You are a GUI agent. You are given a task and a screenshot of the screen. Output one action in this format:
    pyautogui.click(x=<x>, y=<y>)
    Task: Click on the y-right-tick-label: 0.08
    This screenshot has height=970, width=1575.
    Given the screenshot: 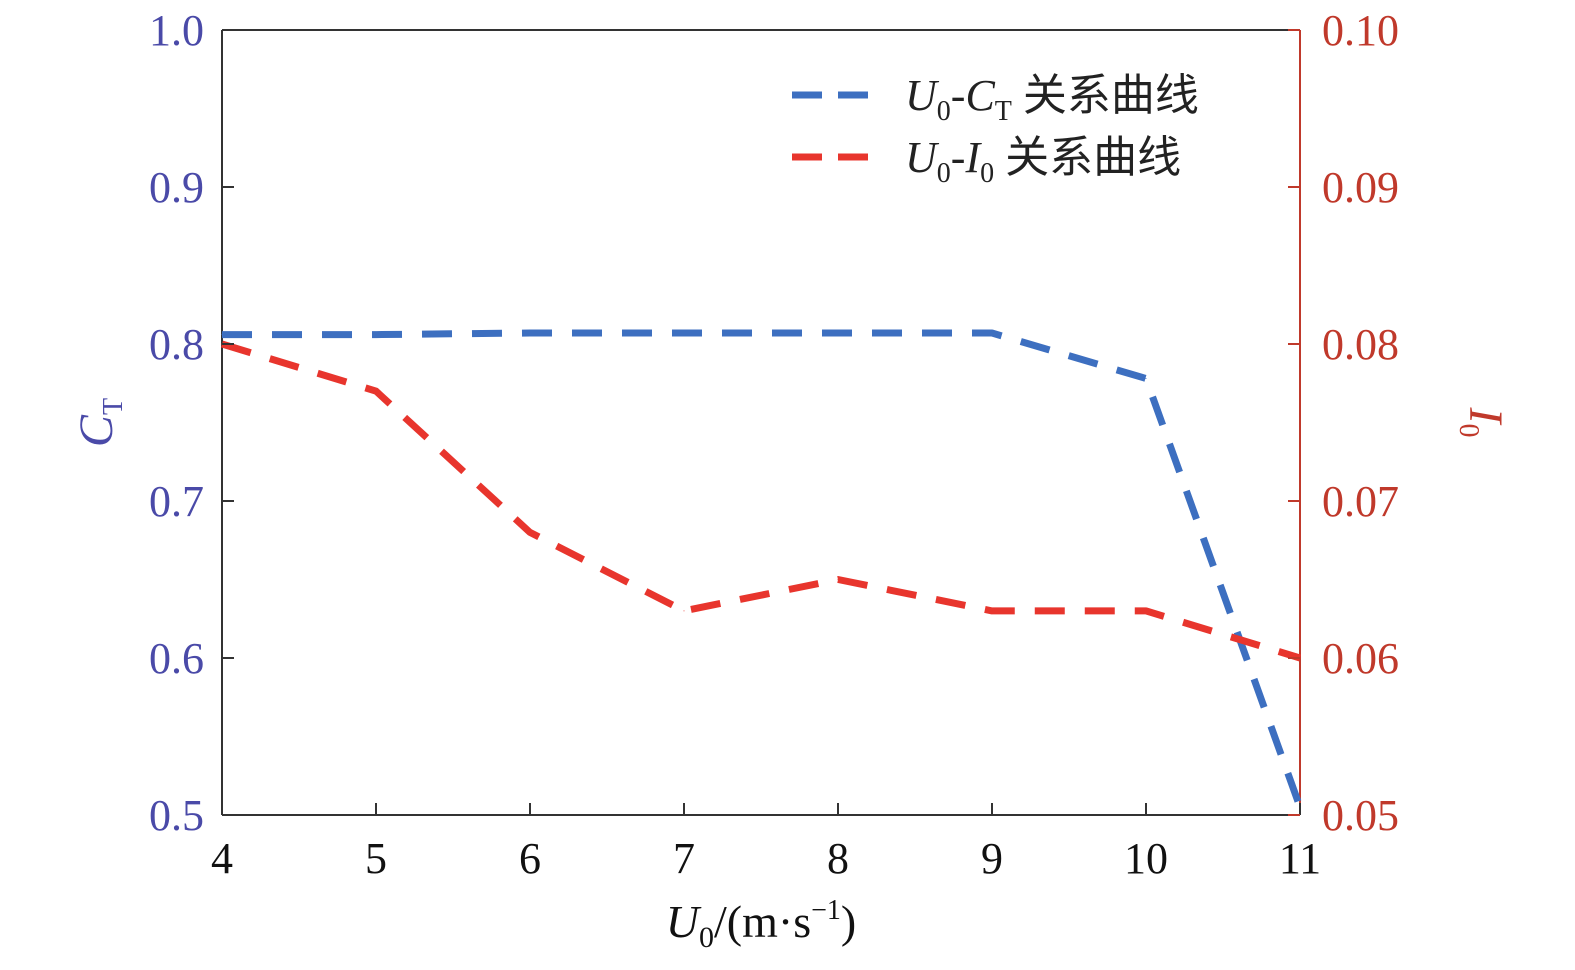 What is the action you would take?
    pyautogui.click(x=1360, y=344)
    